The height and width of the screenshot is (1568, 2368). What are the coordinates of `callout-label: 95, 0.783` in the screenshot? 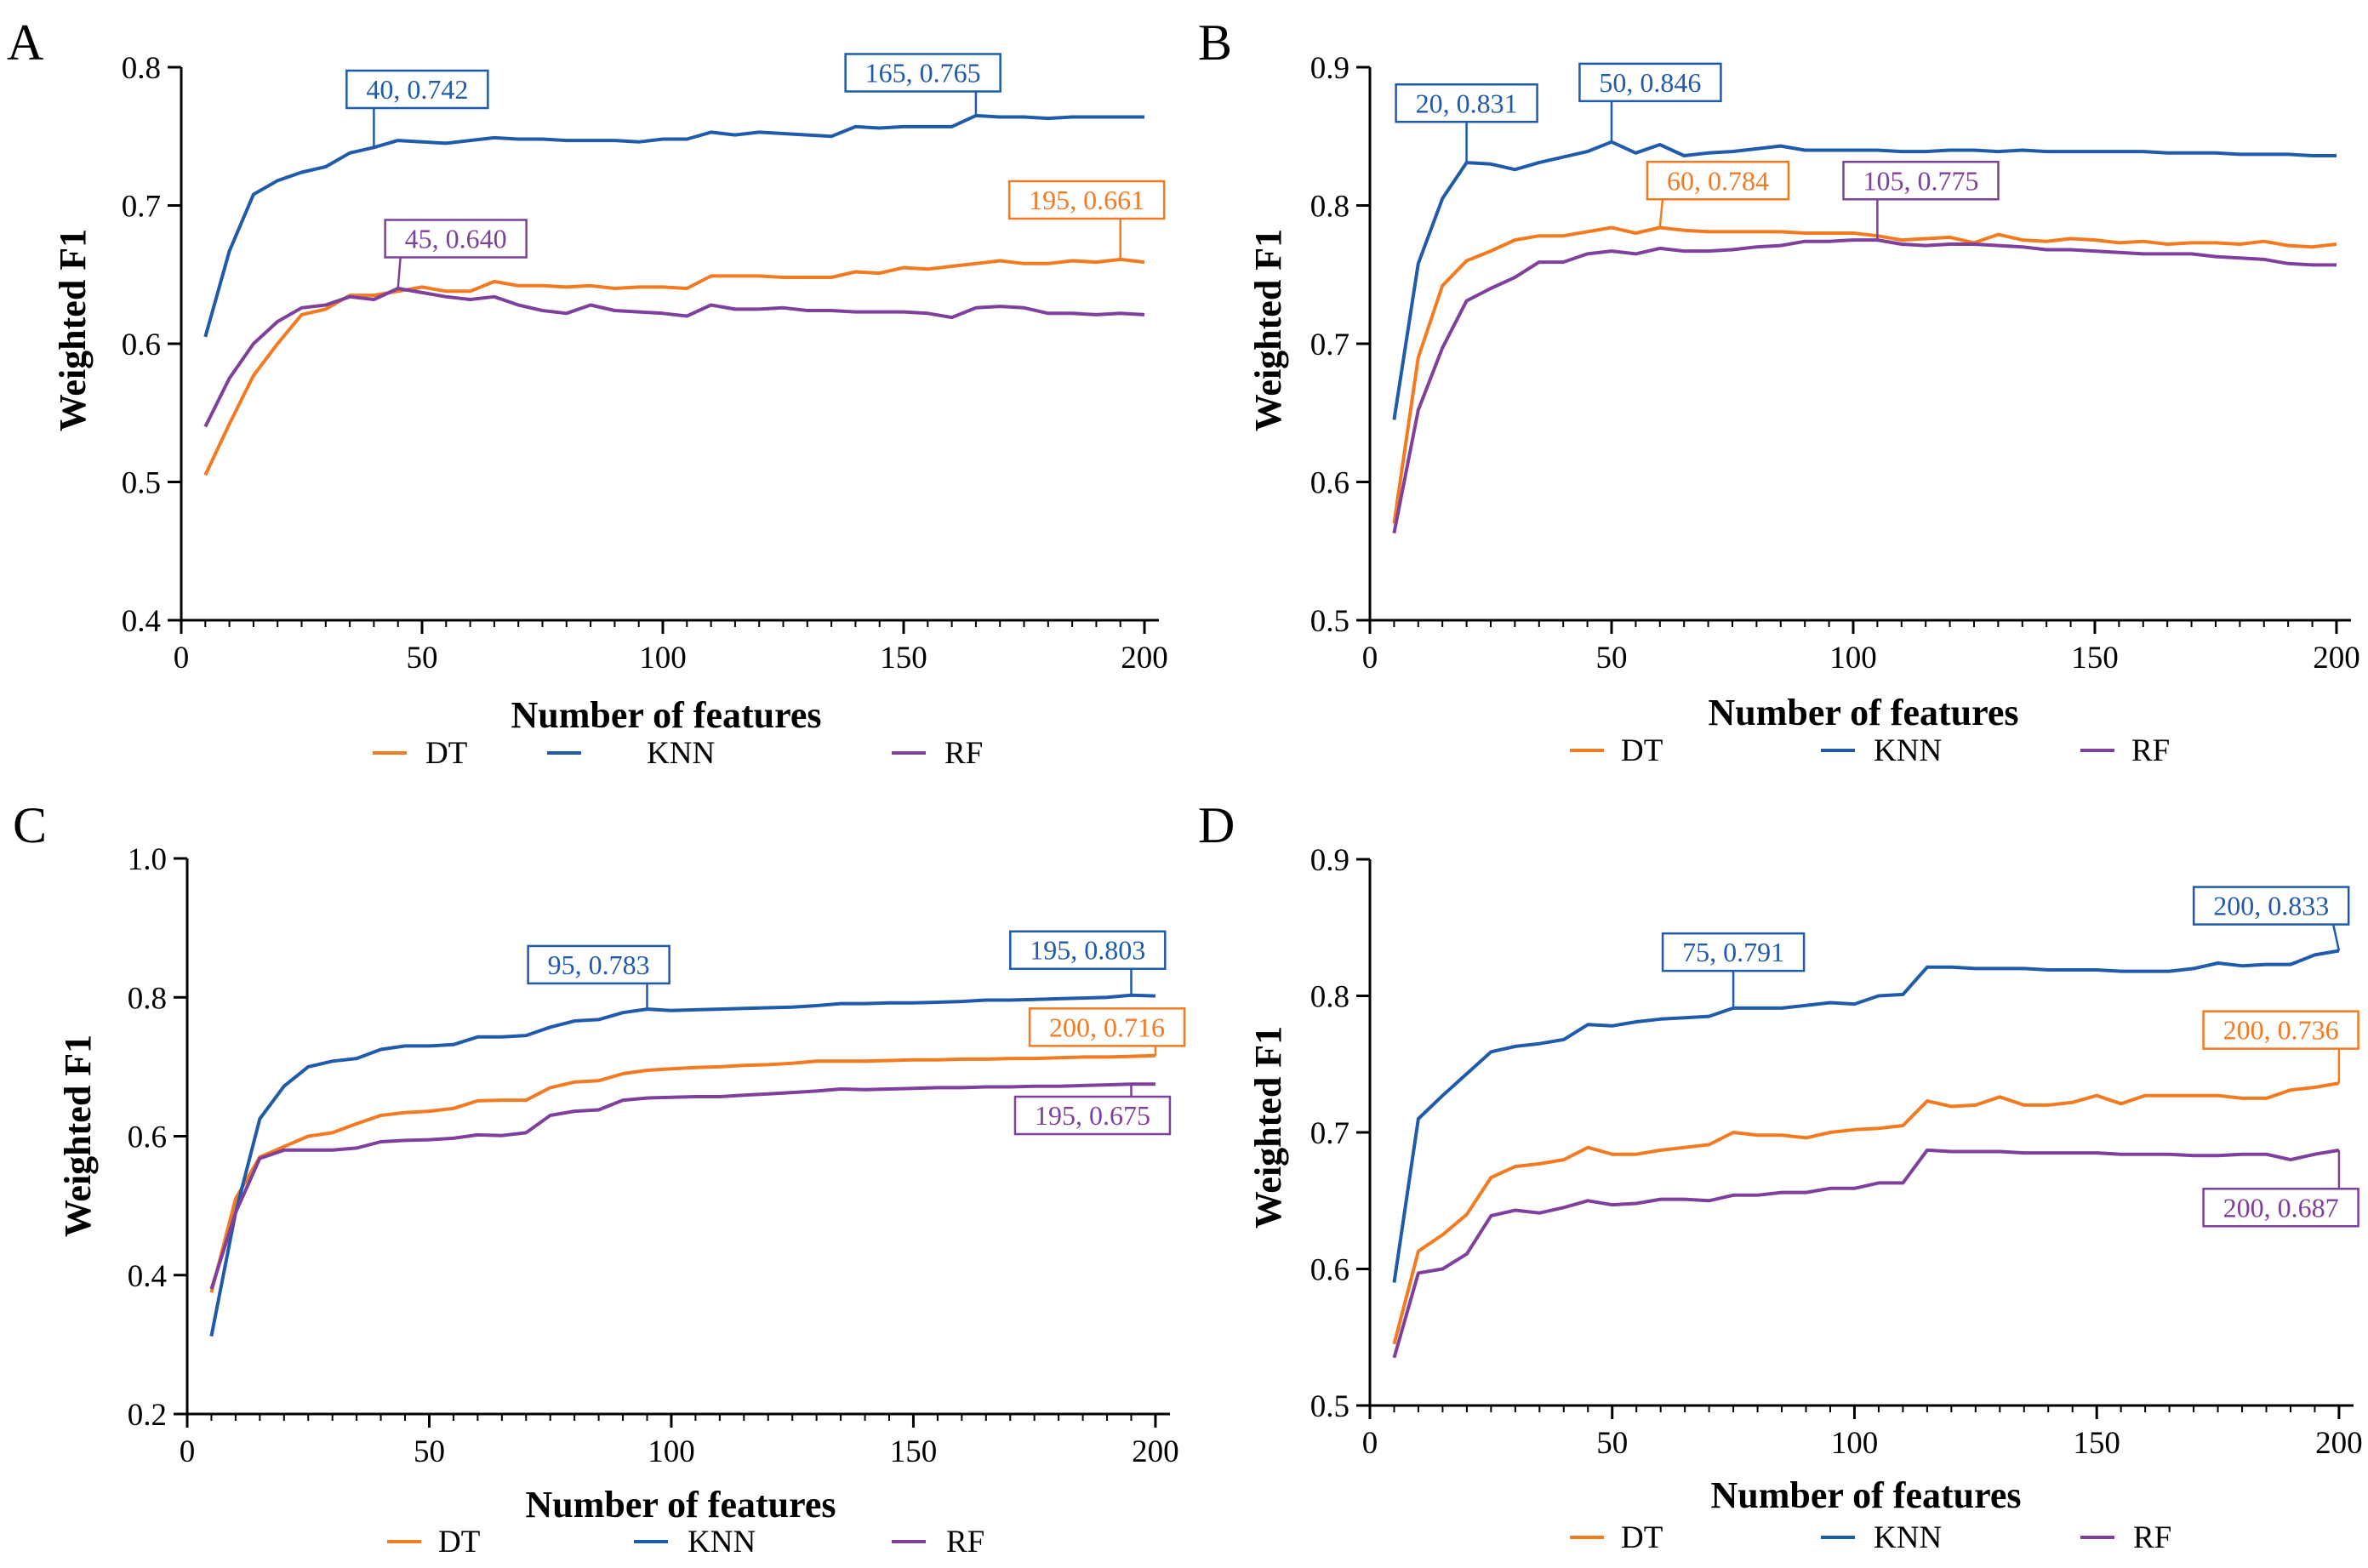 It's located at (599, 964).